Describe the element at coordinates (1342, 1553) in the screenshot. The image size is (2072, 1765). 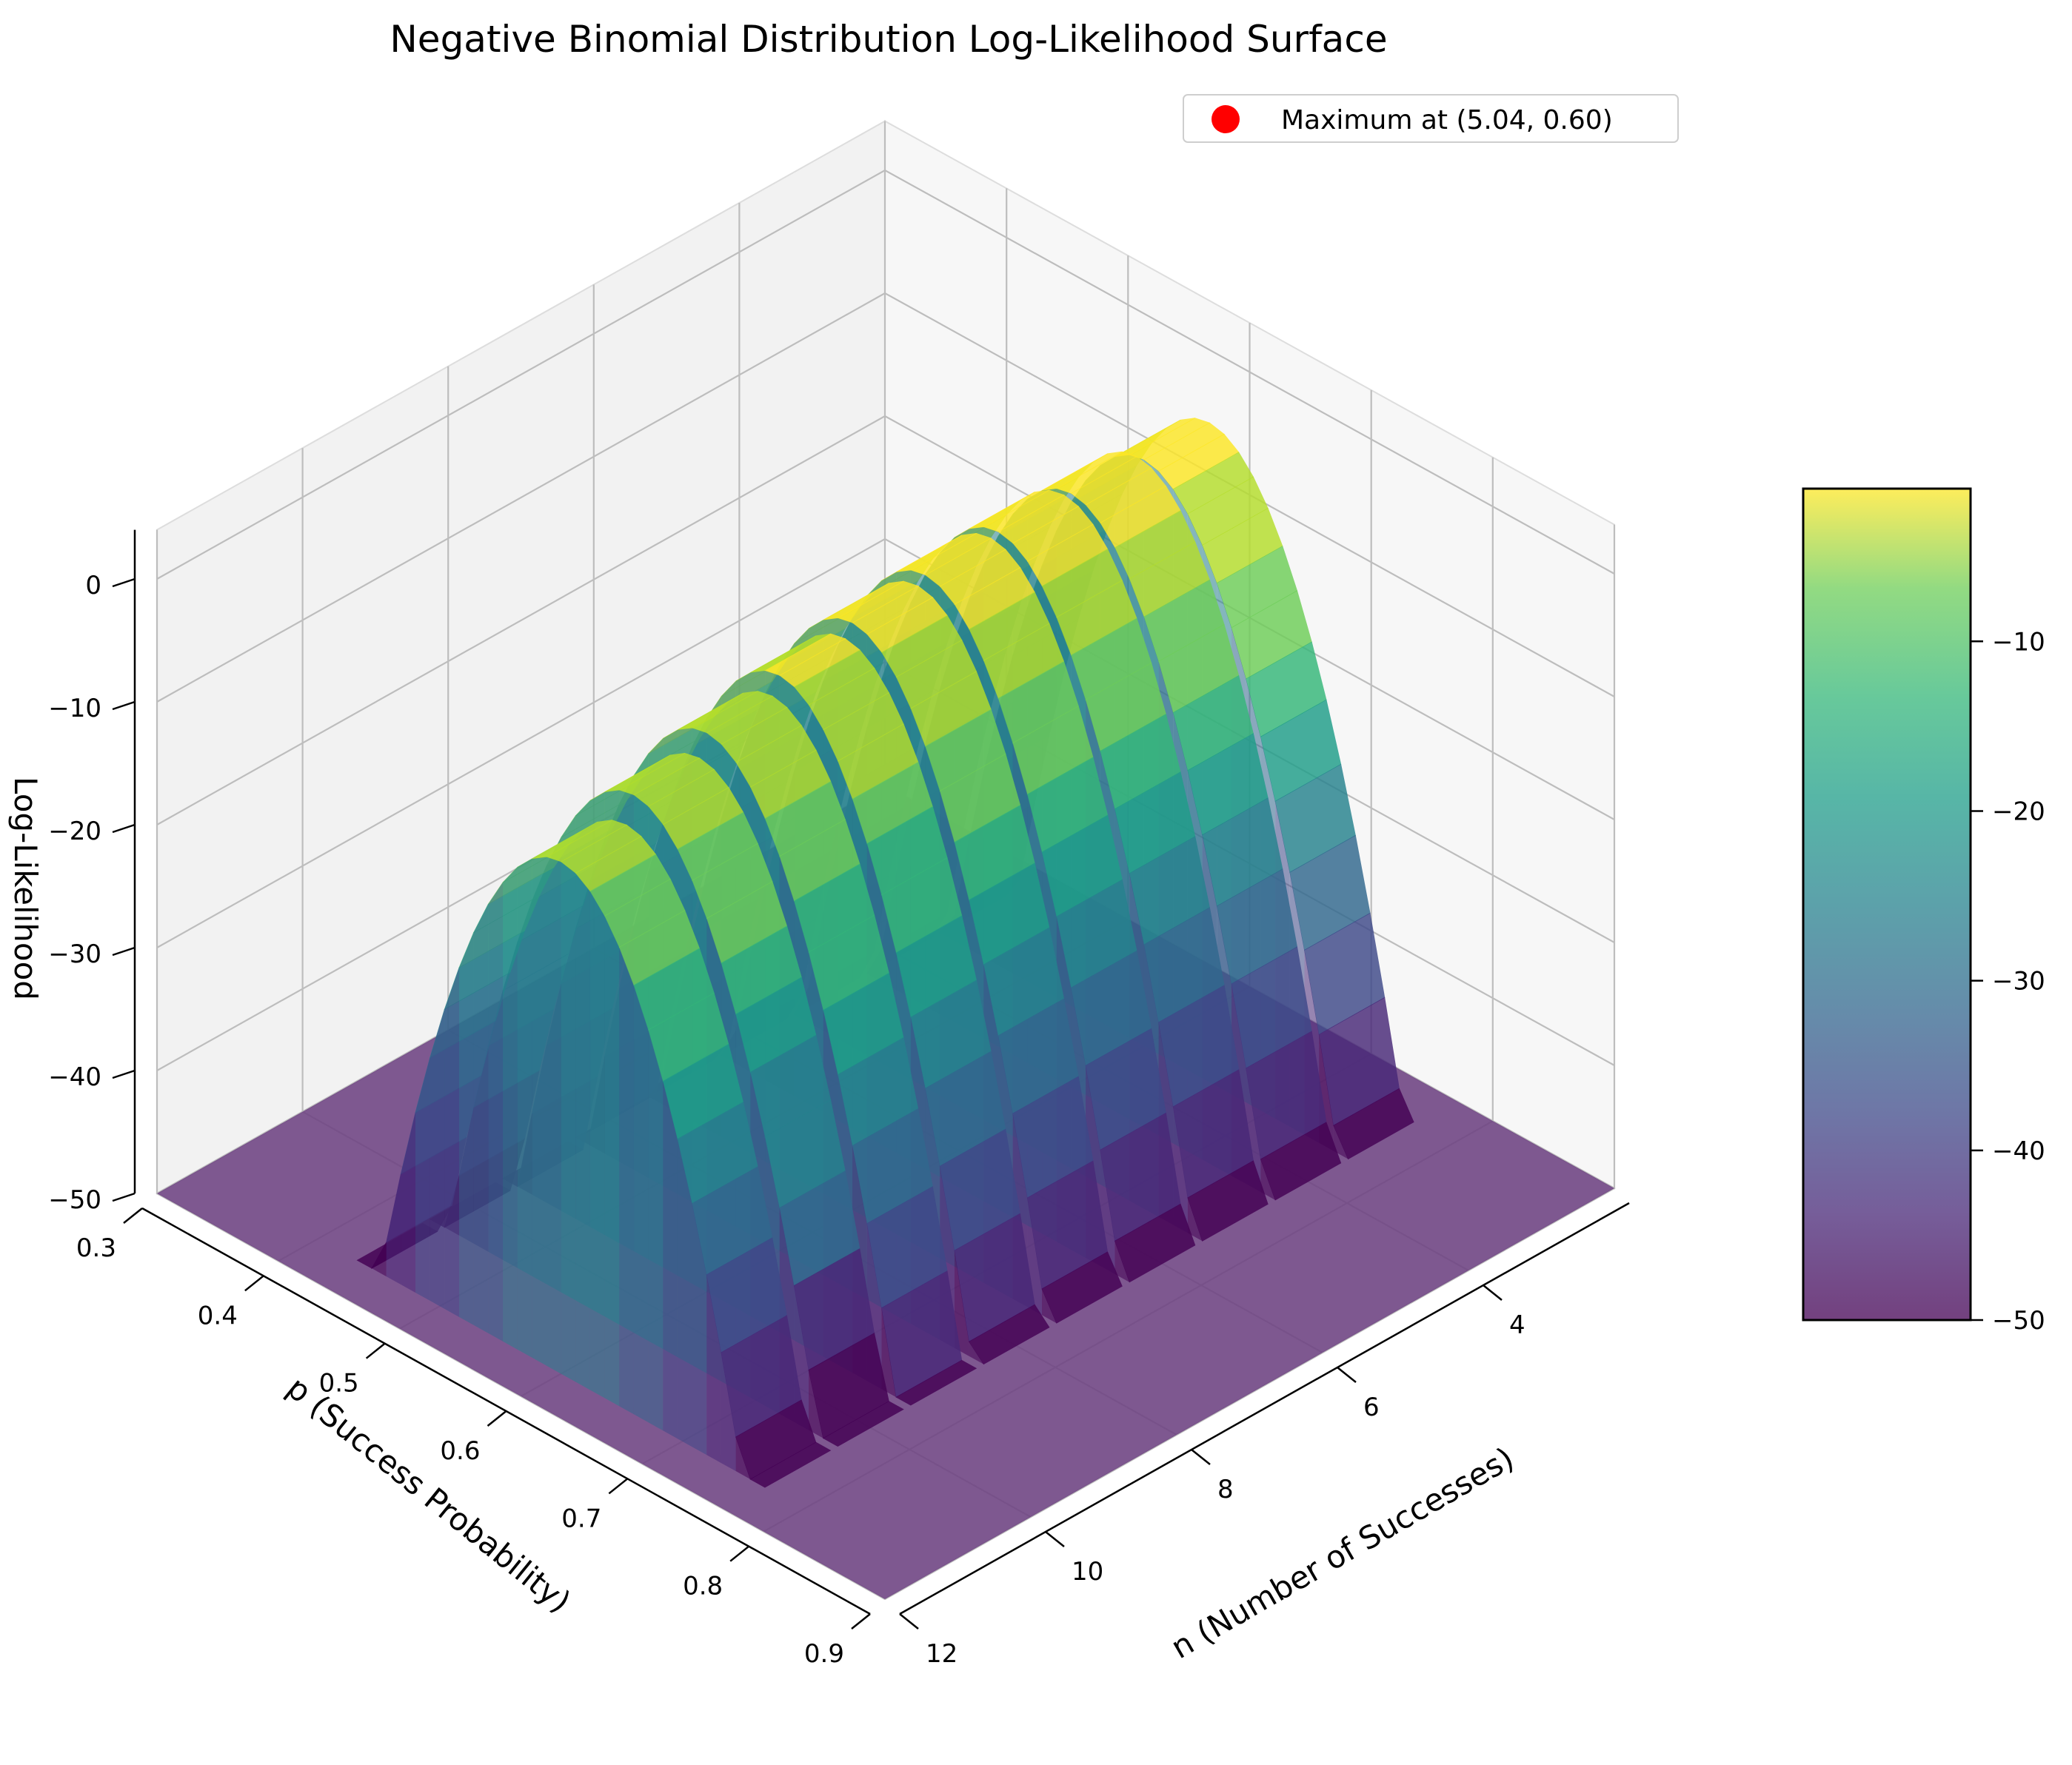
I see `x-axis-label: n (Number of Successes)` at that location.